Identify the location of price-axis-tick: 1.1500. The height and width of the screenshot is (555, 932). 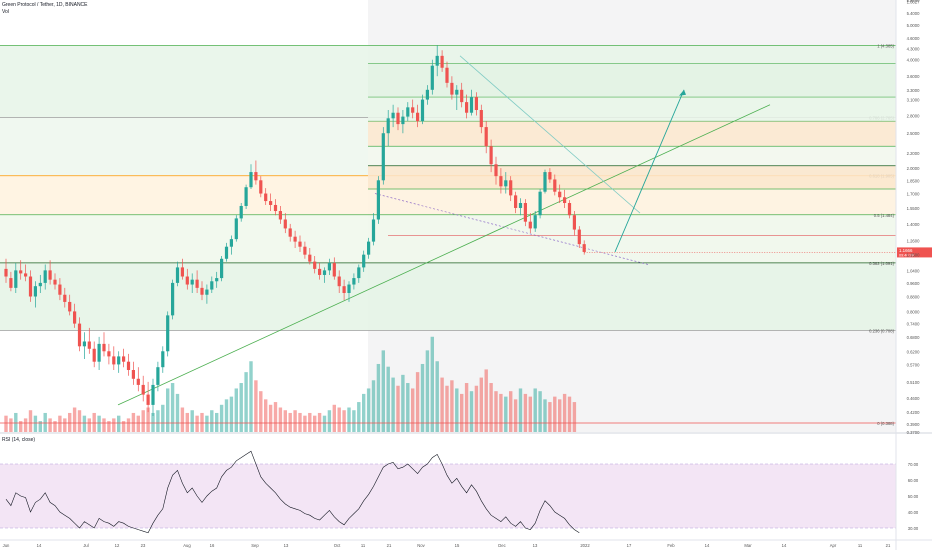
(913, 255).